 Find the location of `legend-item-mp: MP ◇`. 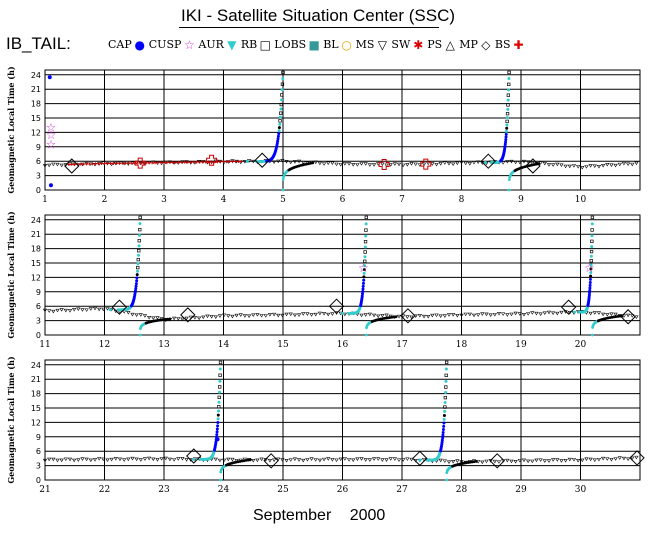

legend-item-mp: MP ◇ is located at coordinates (475, 44).